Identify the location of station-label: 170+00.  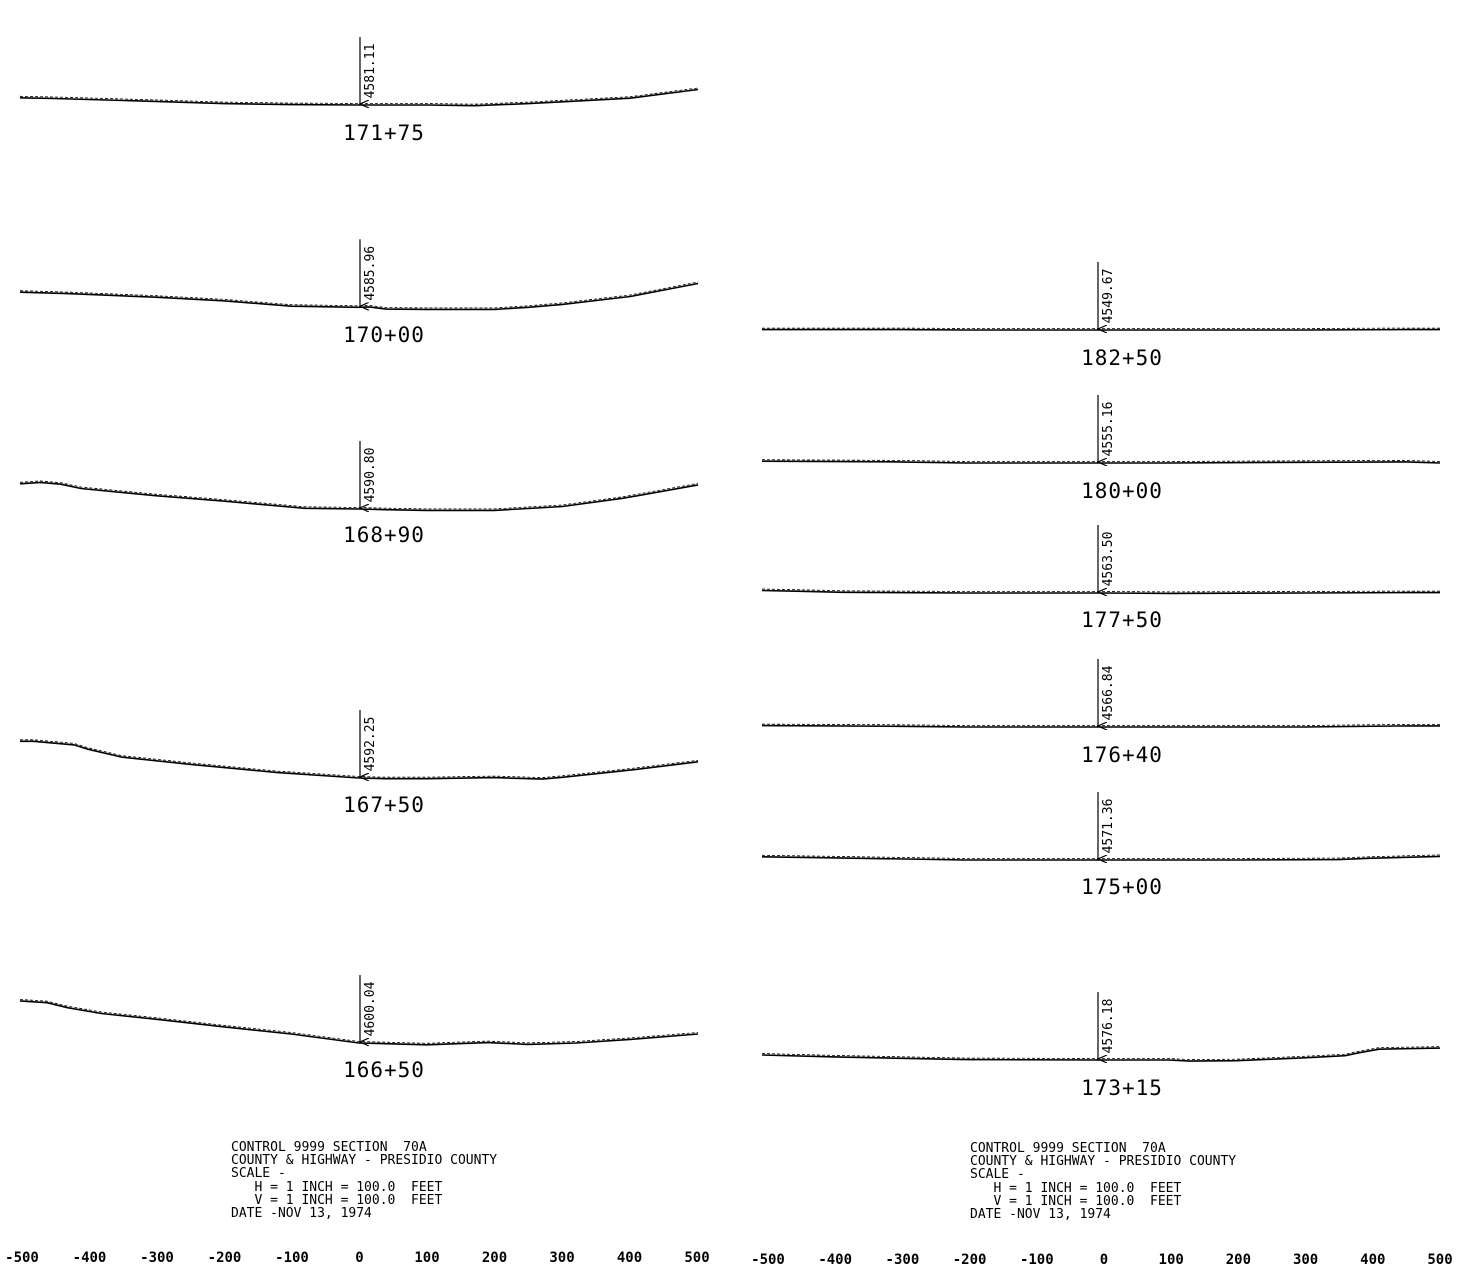
(384, 335).